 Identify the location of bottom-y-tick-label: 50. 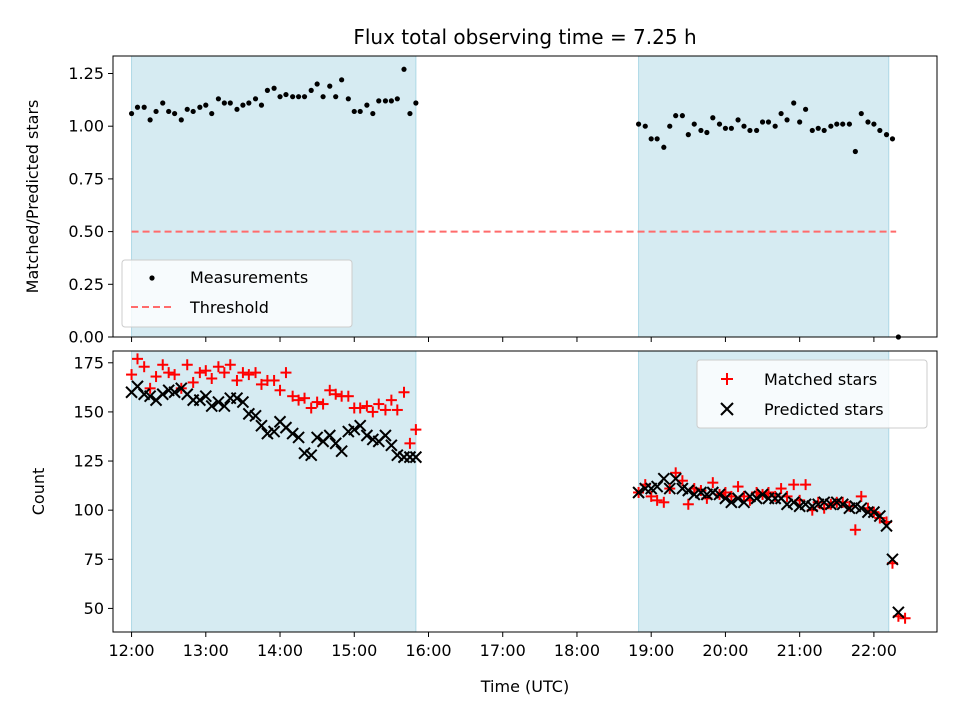
(94, 608).